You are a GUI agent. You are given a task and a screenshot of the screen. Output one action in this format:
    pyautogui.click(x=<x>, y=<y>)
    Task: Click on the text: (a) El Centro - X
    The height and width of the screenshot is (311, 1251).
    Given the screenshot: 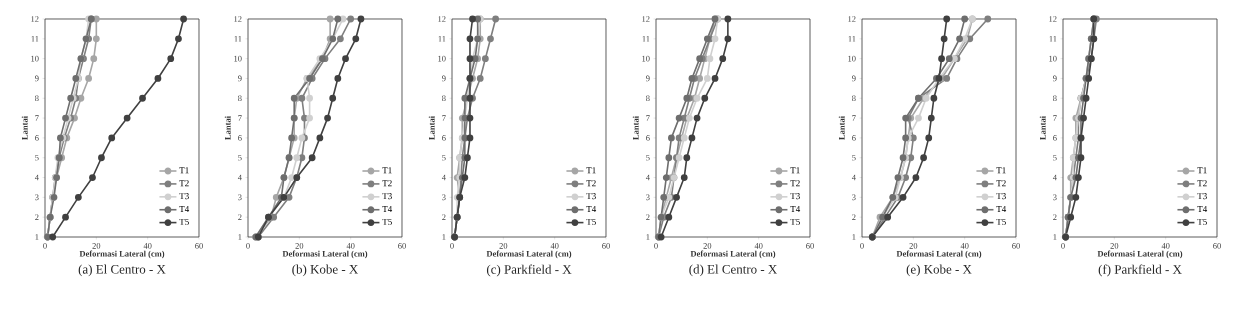 What is the action you would take?
    pyautogui.click(x=122, y=270)
    